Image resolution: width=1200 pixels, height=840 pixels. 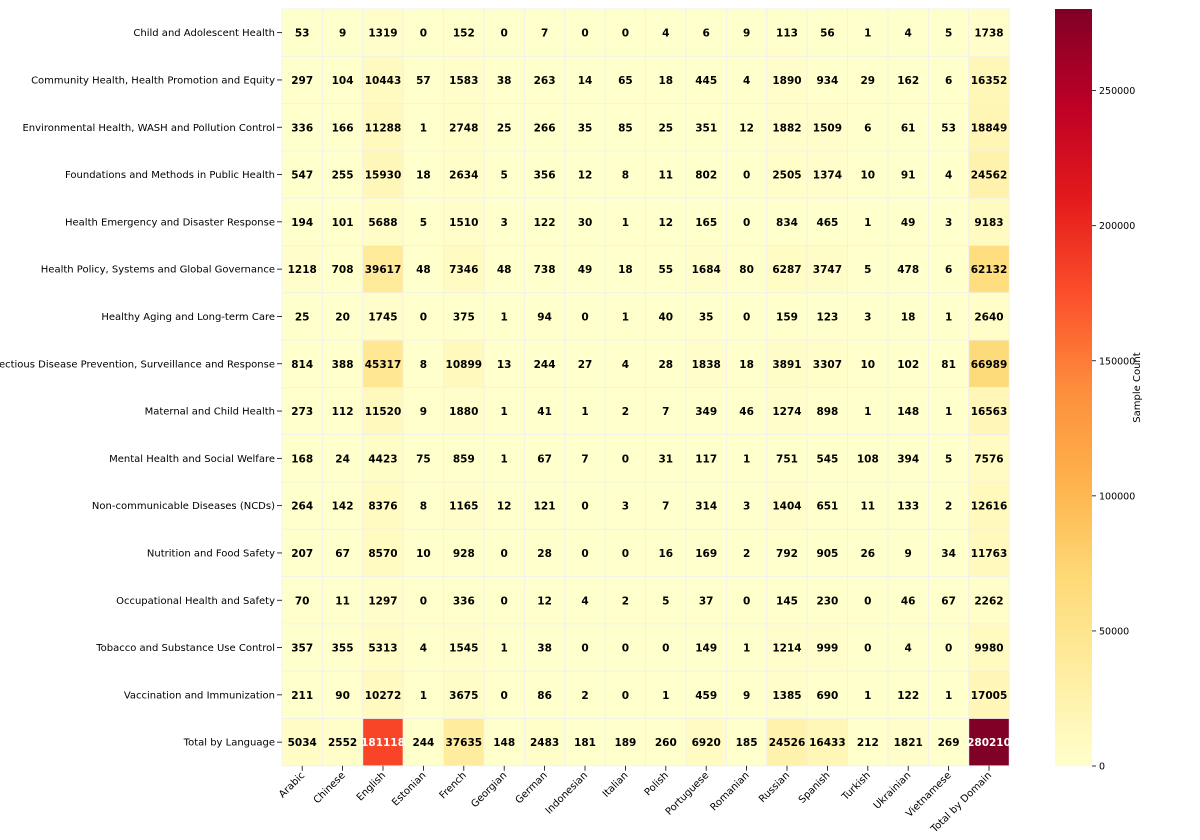 What do you see at coordinates (423, 507) in the screenshot?
I see `cell-value-label: 8` at bounding box center [423, 507].